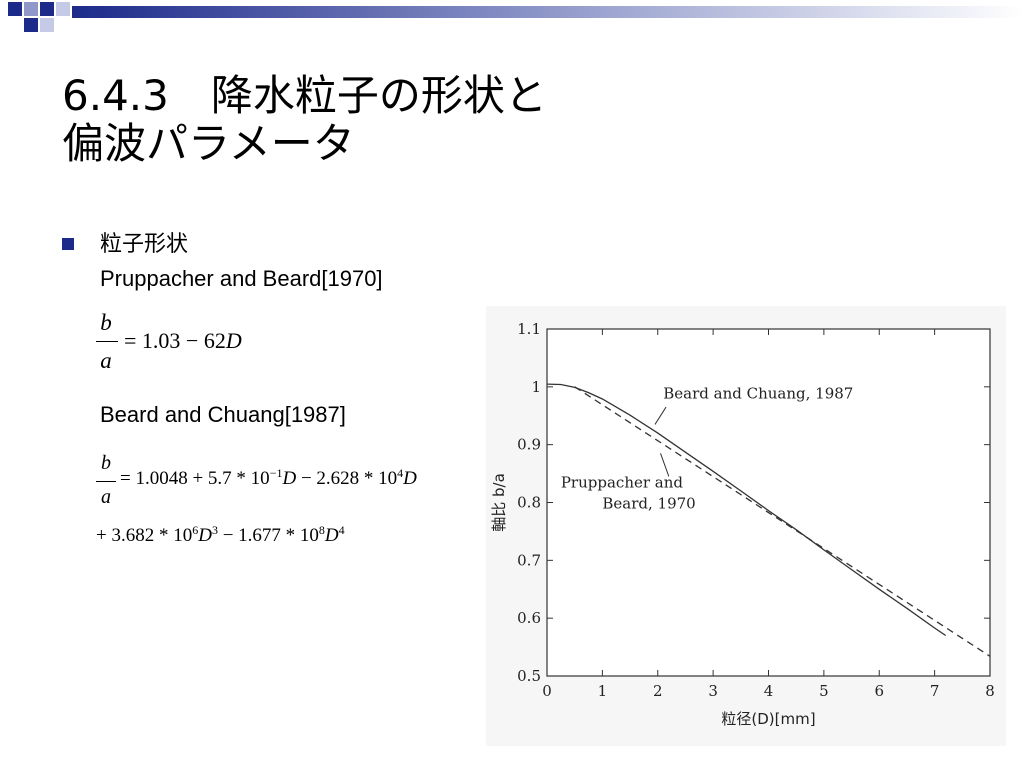  I want to click on x-tick-label: 0, so click(547, 691).